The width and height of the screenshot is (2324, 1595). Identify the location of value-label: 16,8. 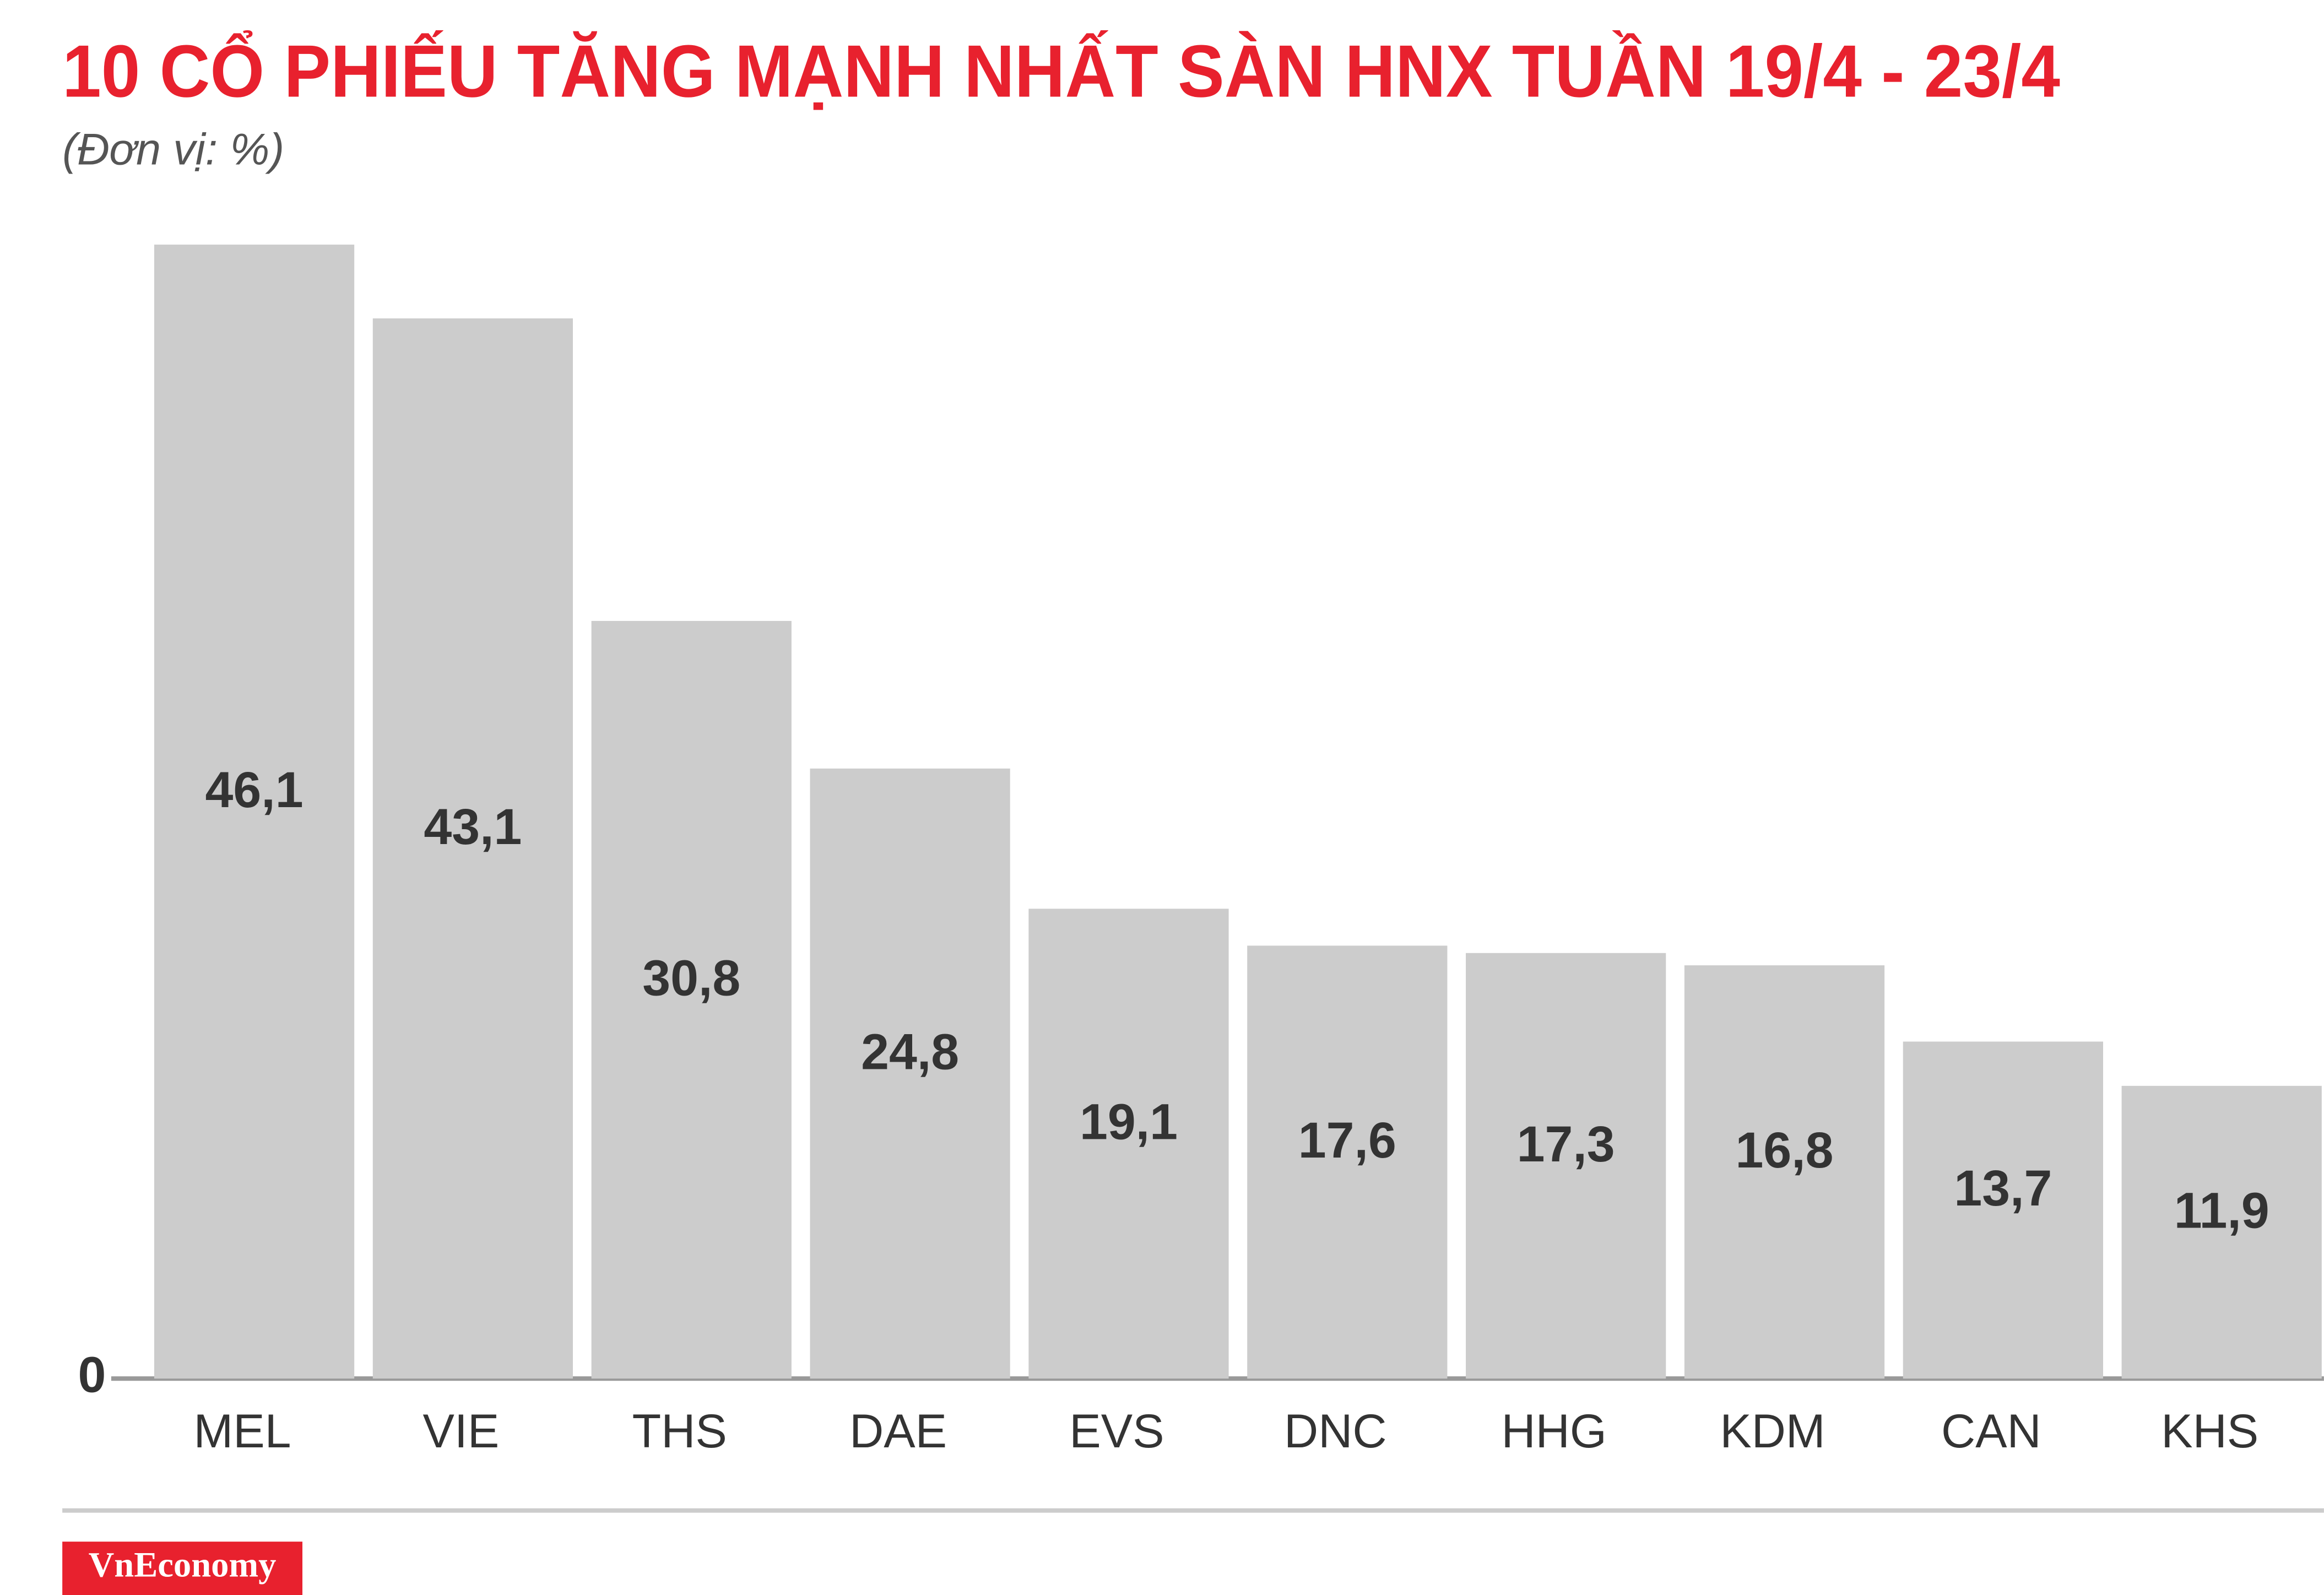
(1785, 1150).